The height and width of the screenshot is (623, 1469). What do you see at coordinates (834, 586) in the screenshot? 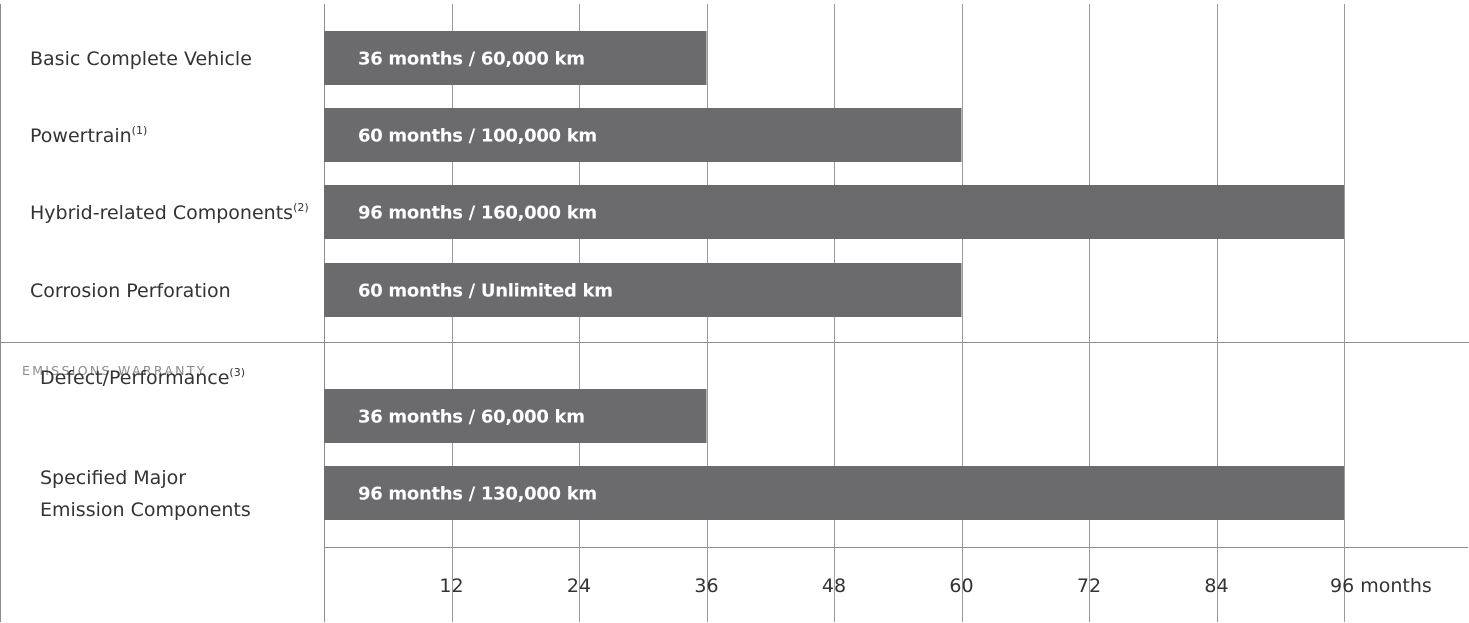
I see `tick-label: 48` at bounding box center [834, 586].